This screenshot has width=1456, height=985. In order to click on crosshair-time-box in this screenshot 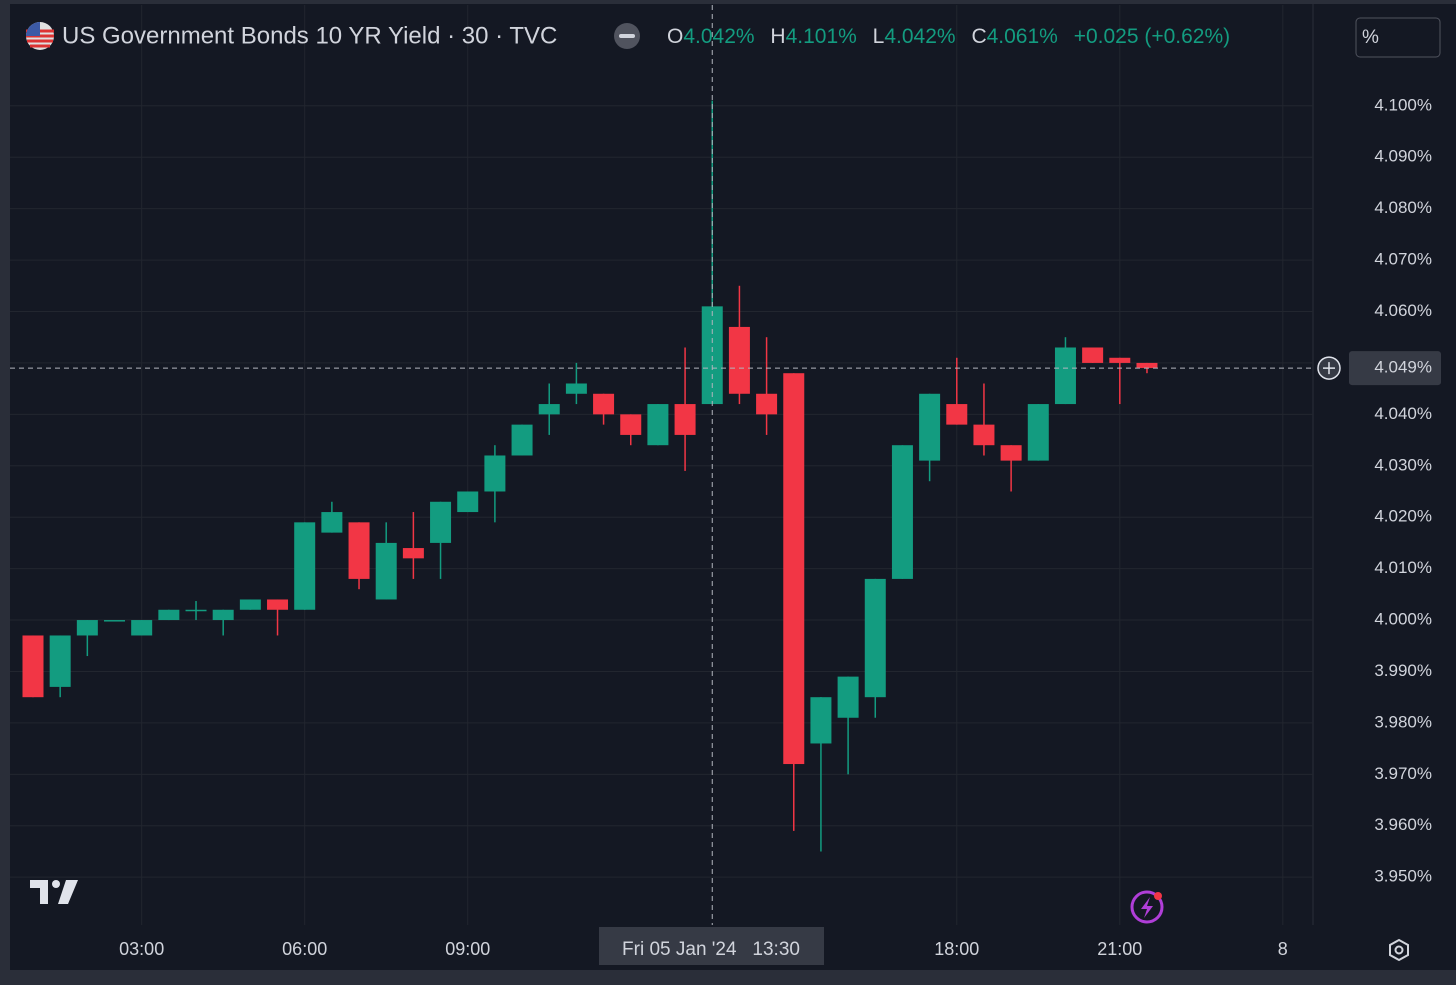, I will do `click(711, 946)`.